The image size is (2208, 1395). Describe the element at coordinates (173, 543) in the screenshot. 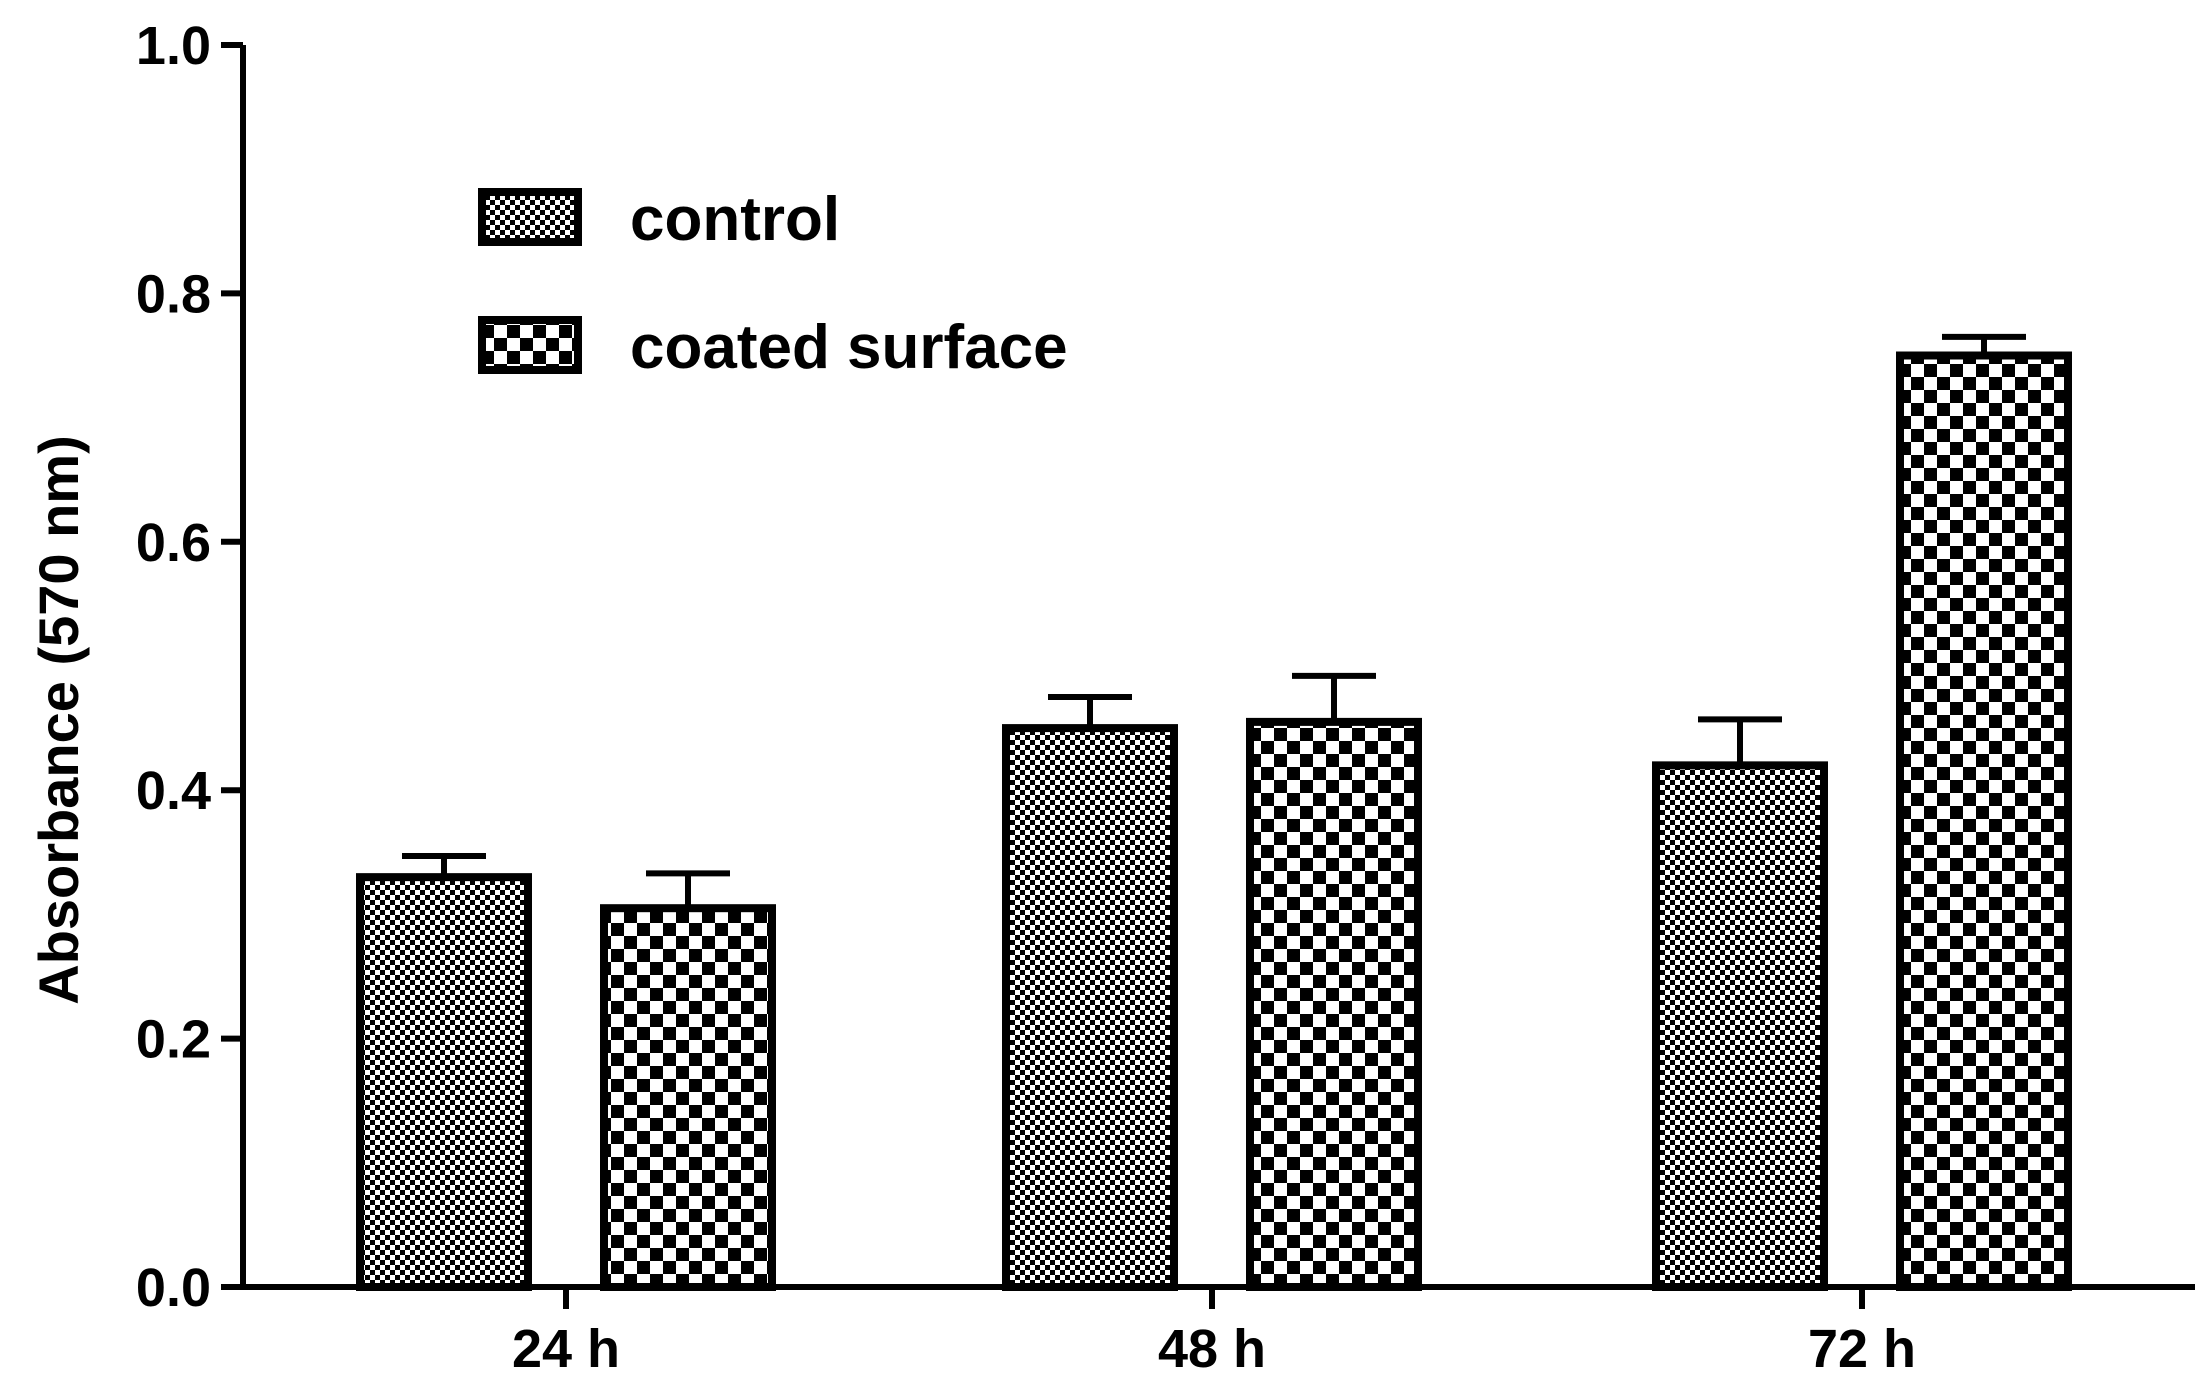

I see `y-tick-label: 0.6` at that location.